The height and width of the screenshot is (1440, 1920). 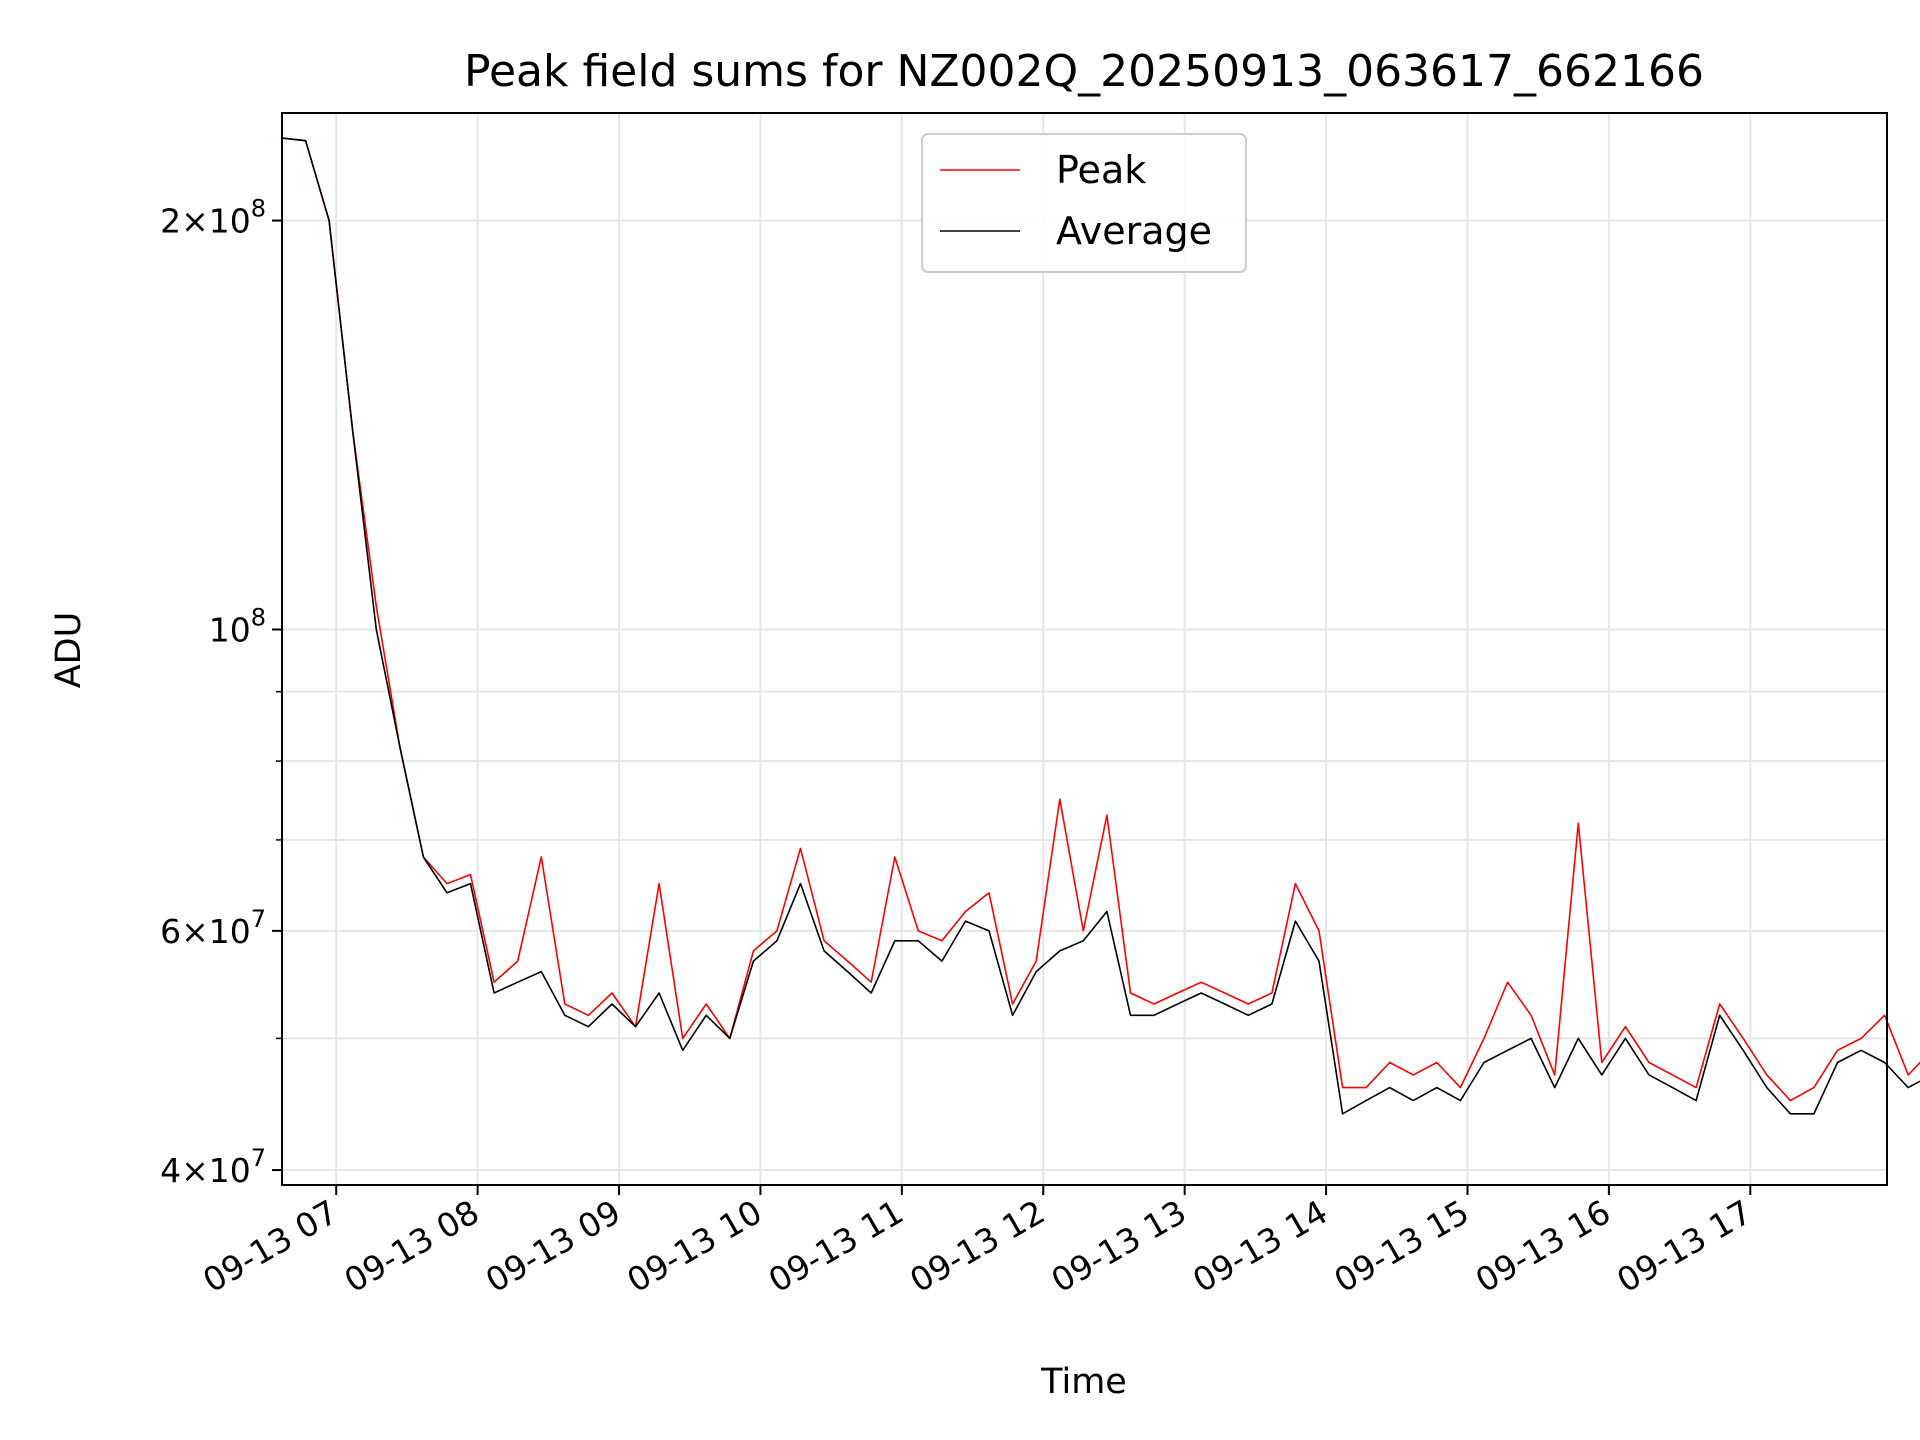 I want to click on y-axis-label: ADU, so click(x=69, y=650).